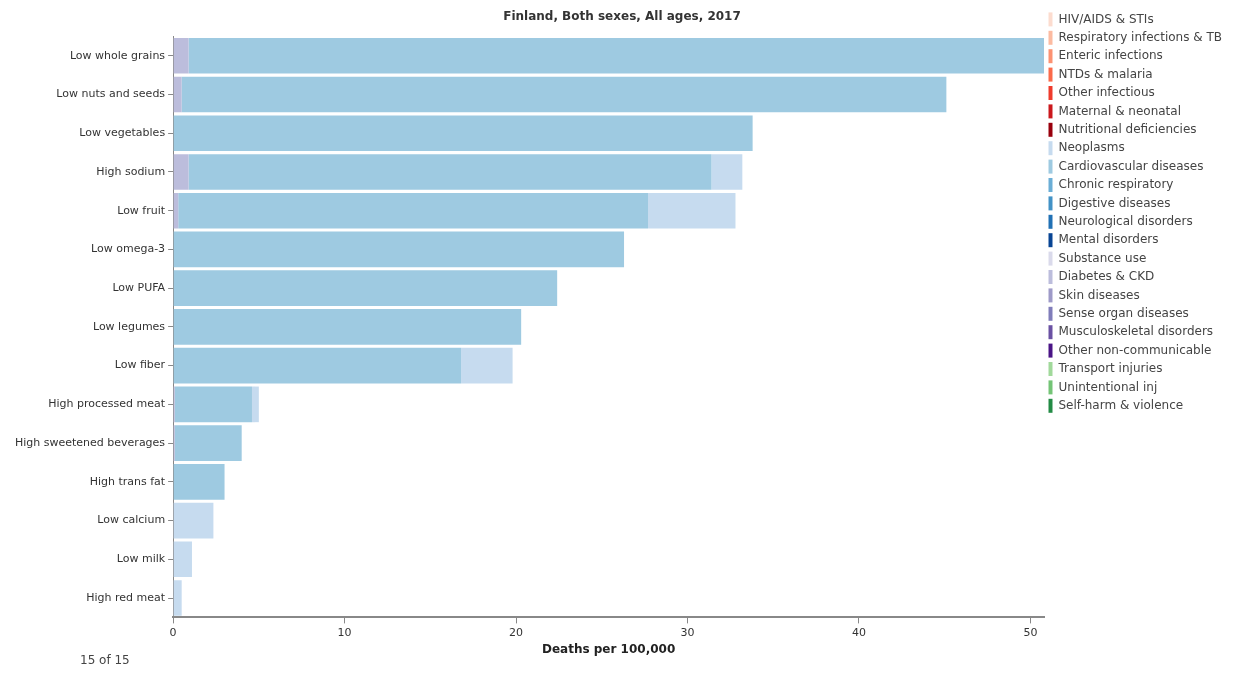  I want to click on legend-label: Sense organ diseases, so click(1123, 312).